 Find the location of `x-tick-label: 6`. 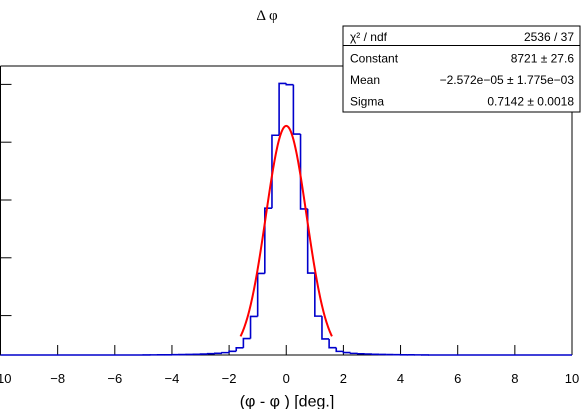

x-tick-label: 6 is located at coordinates (457, 378).